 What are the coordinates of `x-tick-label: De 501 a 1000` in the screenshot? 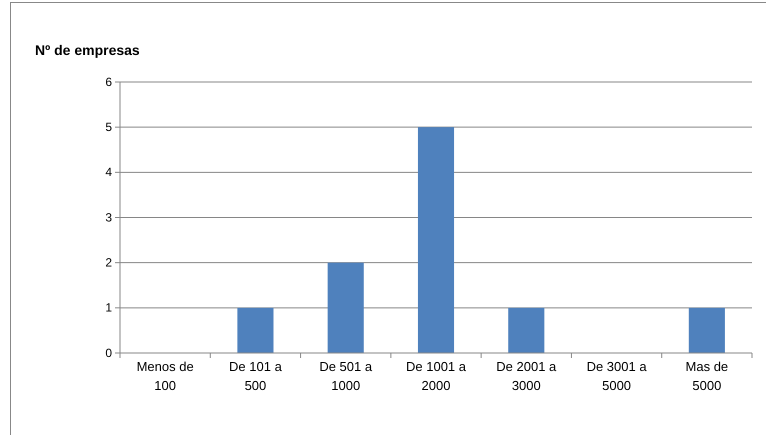 It's located at (346, 376).